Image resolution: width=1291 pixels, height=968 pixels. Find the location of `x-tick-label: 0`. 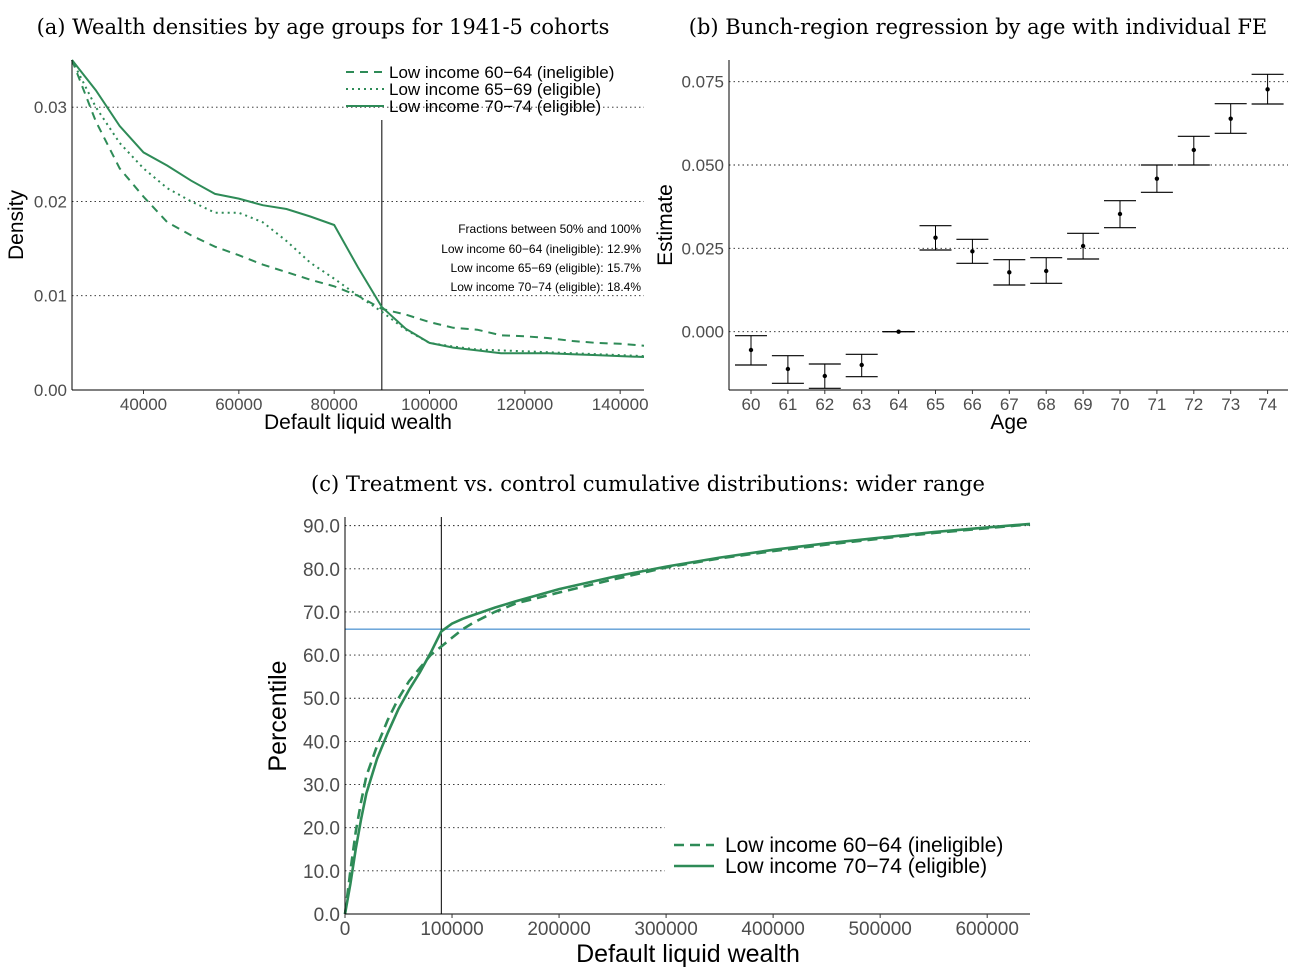

x-tick-label: 0 is located at coordinates (345, 929).